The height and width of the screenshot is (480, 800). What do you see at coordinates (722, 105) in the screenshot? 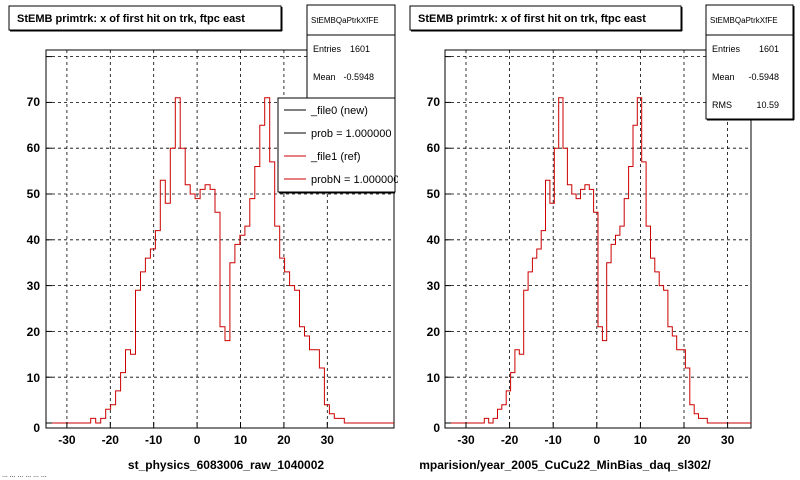
I see `stats-rms-label: RMS` at bounding box center [722, 105].